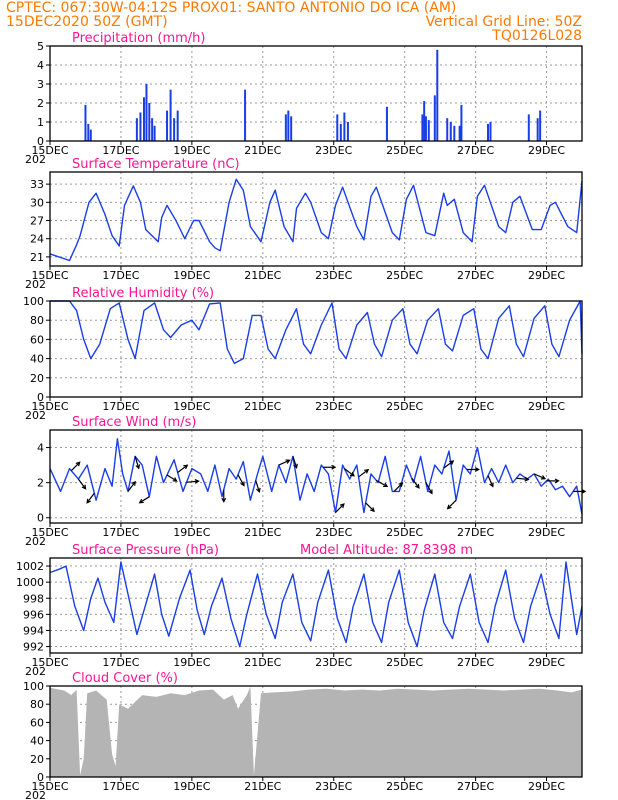 The height and width of the screenshot is (800, 618). Describe the element at coordinates (30, 566) in the screenshot. I see `y-tick-label: 1002` at that location.